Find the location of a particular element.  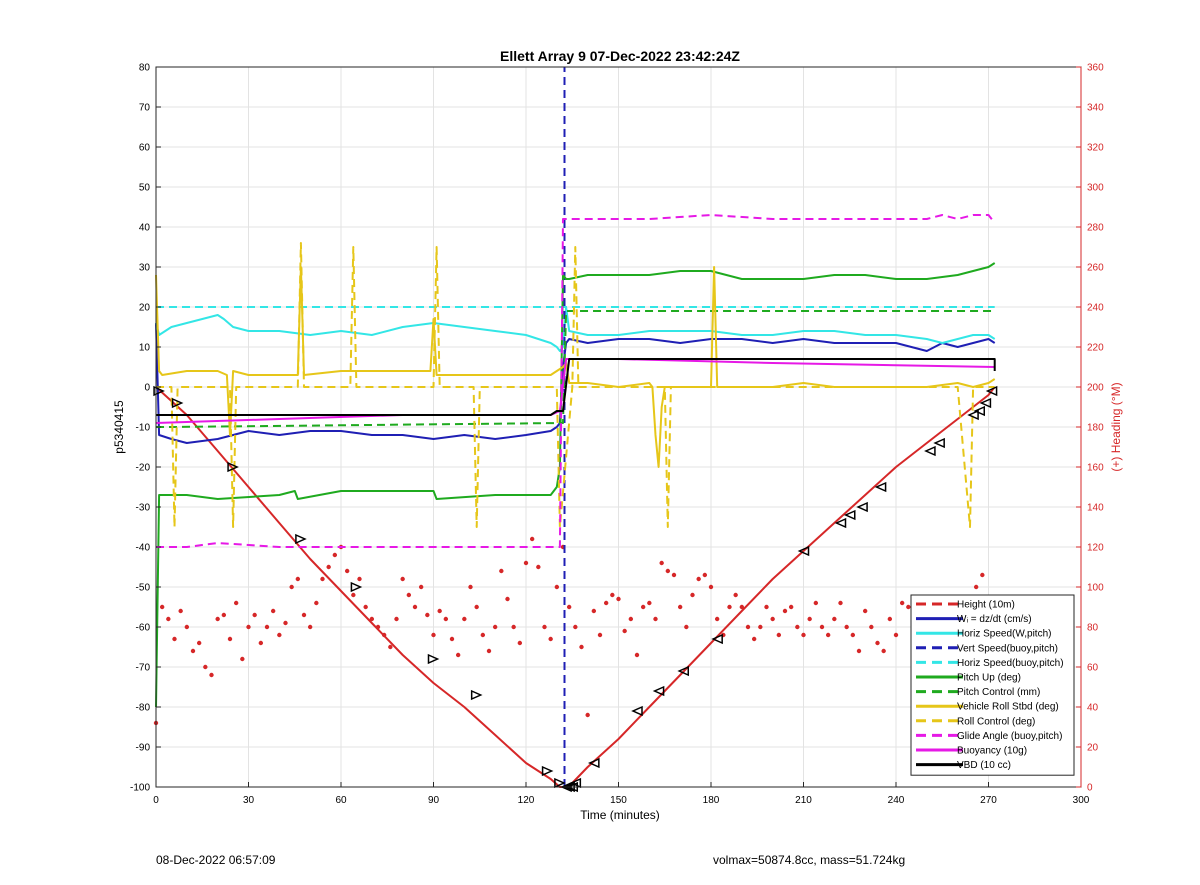

y-tick-label: 70 is located at coordinates (145, 108).